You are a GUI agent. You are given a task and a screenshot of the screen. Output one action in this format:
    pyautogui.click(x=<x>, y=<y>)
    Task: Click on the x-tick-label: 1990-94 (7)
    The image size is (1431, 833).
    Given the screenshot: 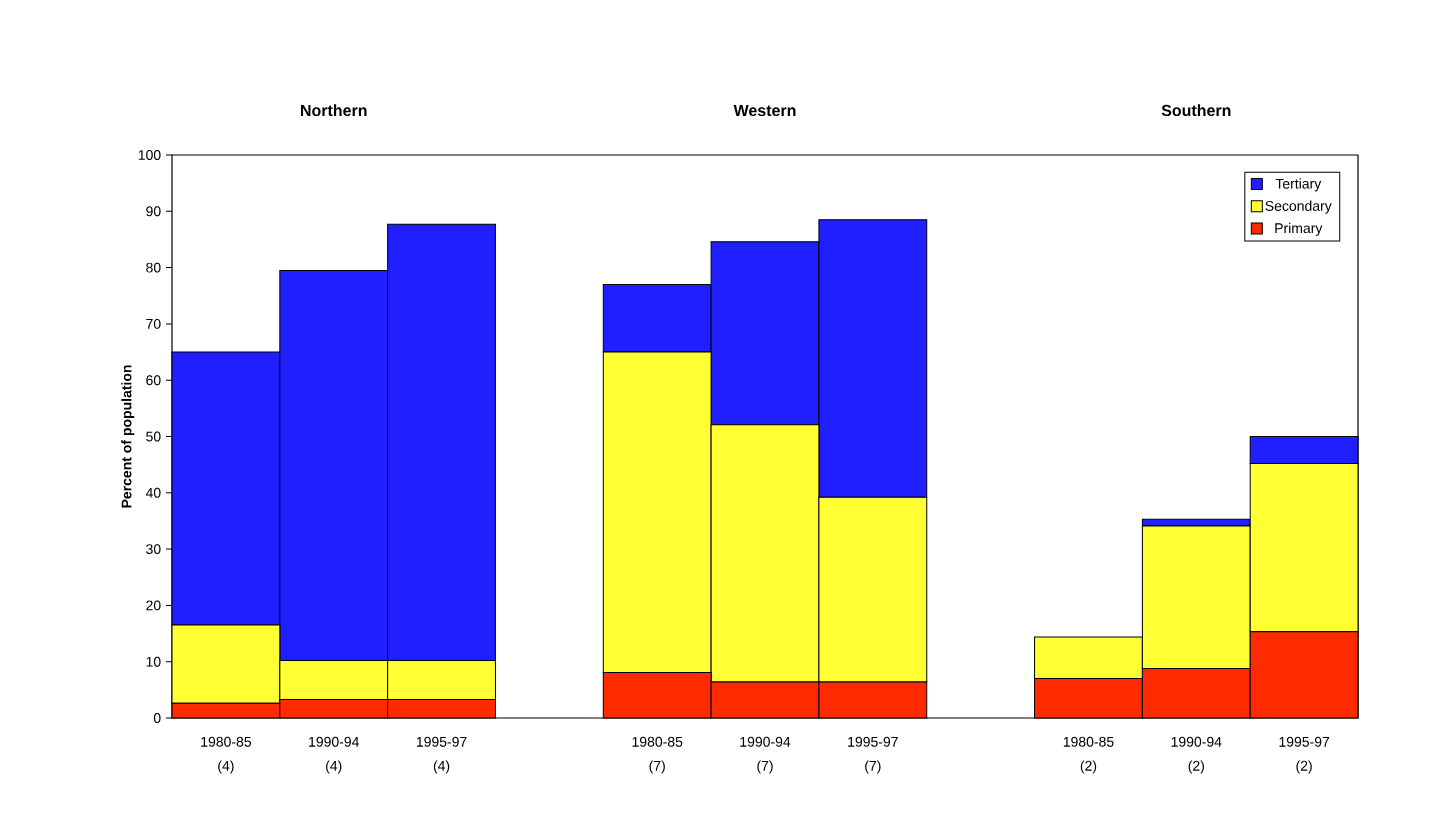 What is the action you would take?
    pyautogui.click(x=765, y=755)
    